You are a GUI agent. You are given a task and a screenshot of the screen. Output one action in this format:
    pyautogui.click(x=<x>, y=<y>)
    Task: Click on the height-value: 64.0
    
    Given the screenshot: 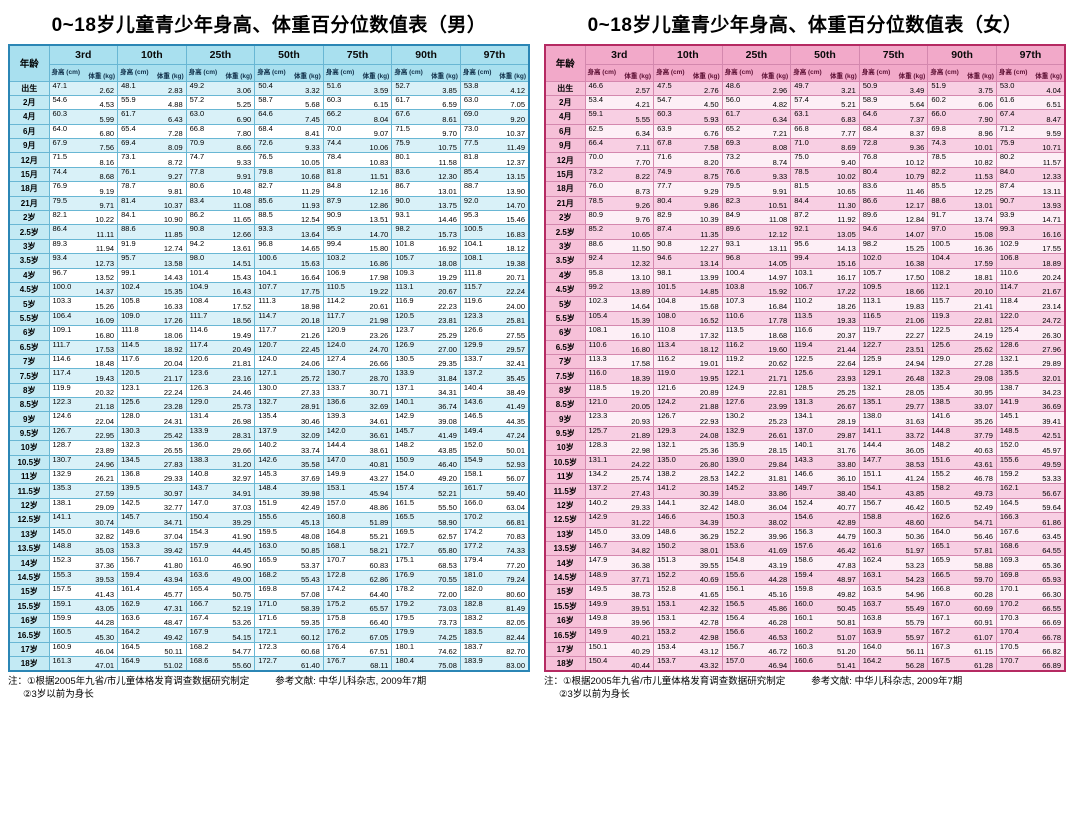 What is the action you would take?
    pyautogui.click(x=60, y=128)
    